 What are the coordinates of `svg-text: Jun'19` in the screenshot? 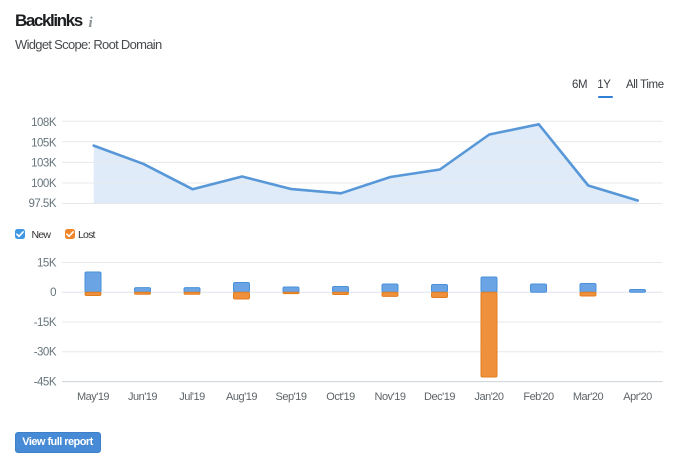 It's located at (142, 397).